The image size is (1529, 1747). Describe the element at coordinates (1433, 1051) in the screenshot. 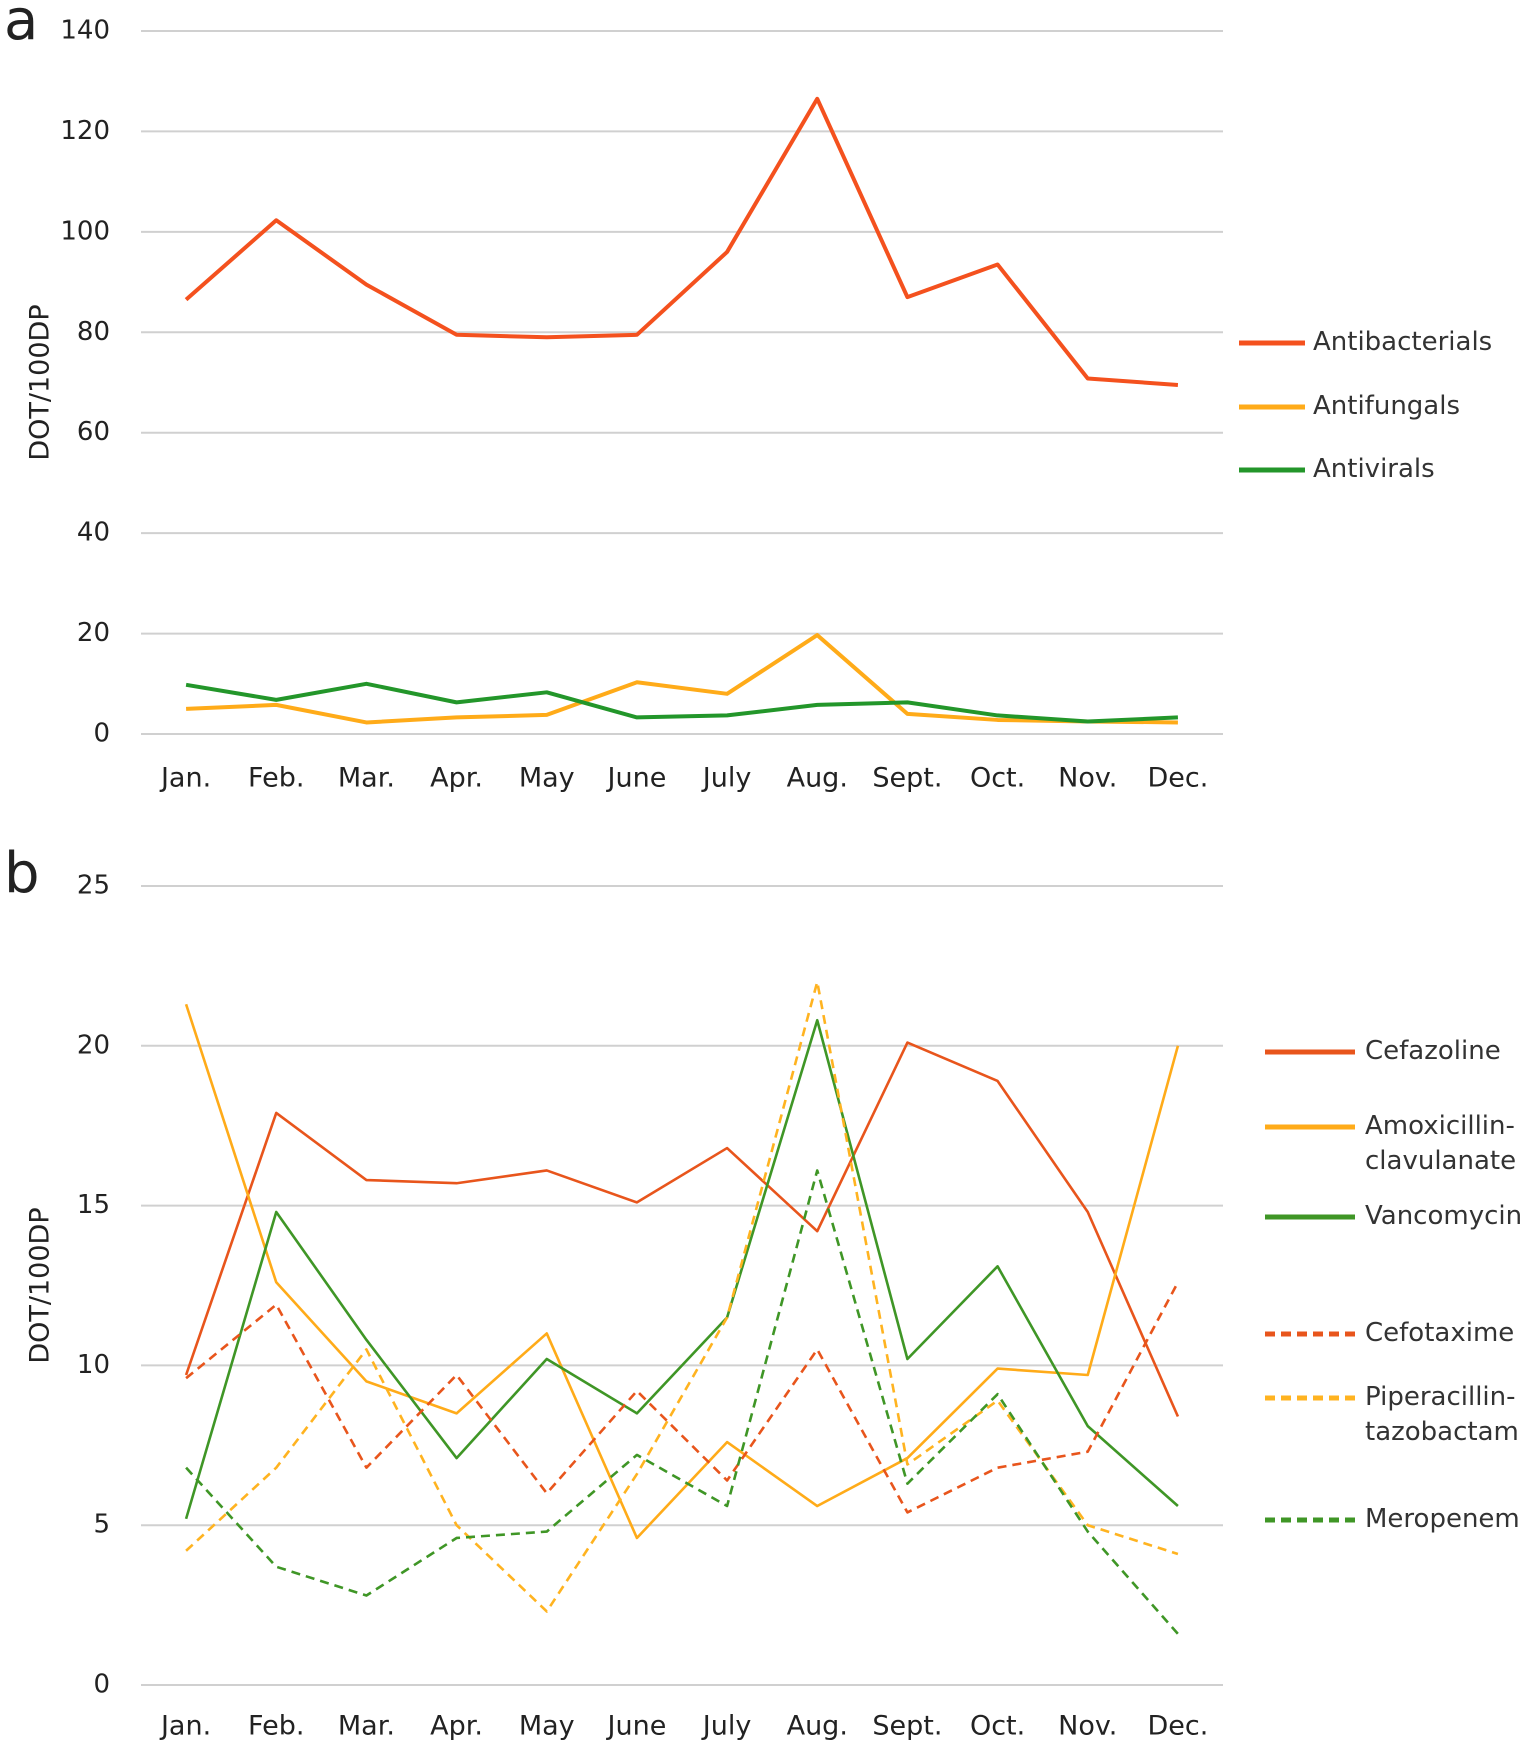

I see `legend-label: Cefazoline` at that location.